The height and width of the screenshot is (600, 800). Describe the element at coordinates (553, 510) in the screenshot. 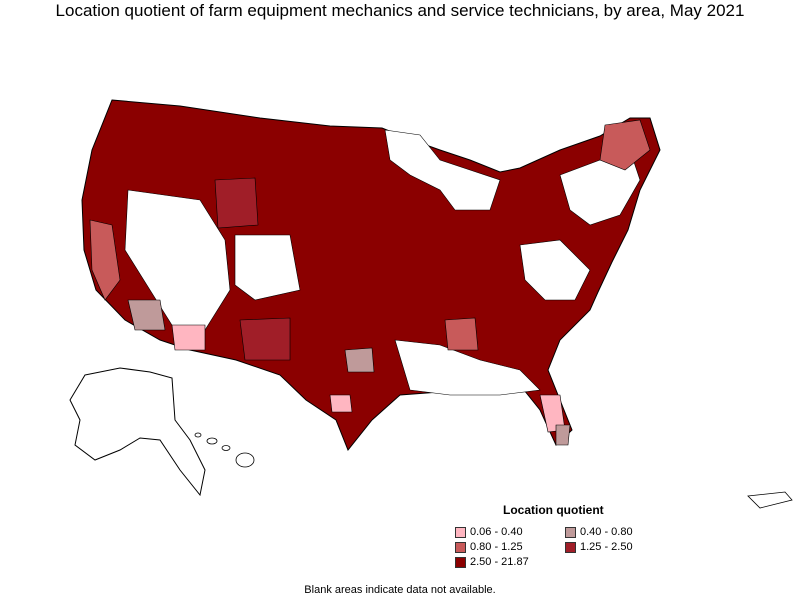

I see `legend-title: Location quotient` at that location.